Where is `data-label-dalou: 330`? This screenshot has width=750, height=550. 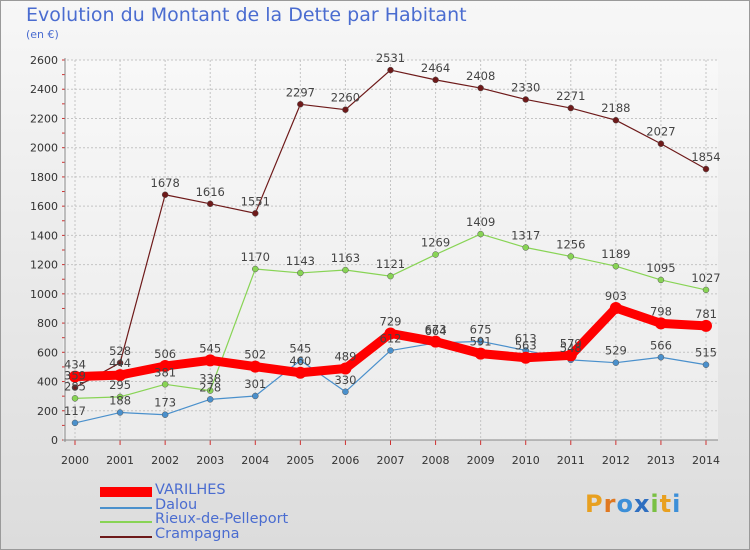 data-label-dalou: 330 is located at coordinates (345, 380).